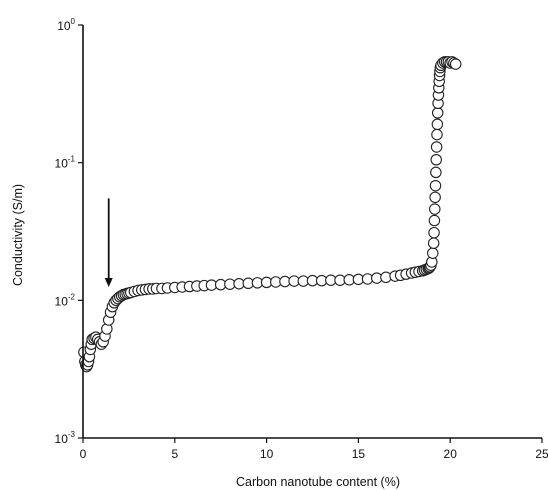 This screenshot has width=548, height=490. I want to click on x-tick-label: 5, so click(174, 454).